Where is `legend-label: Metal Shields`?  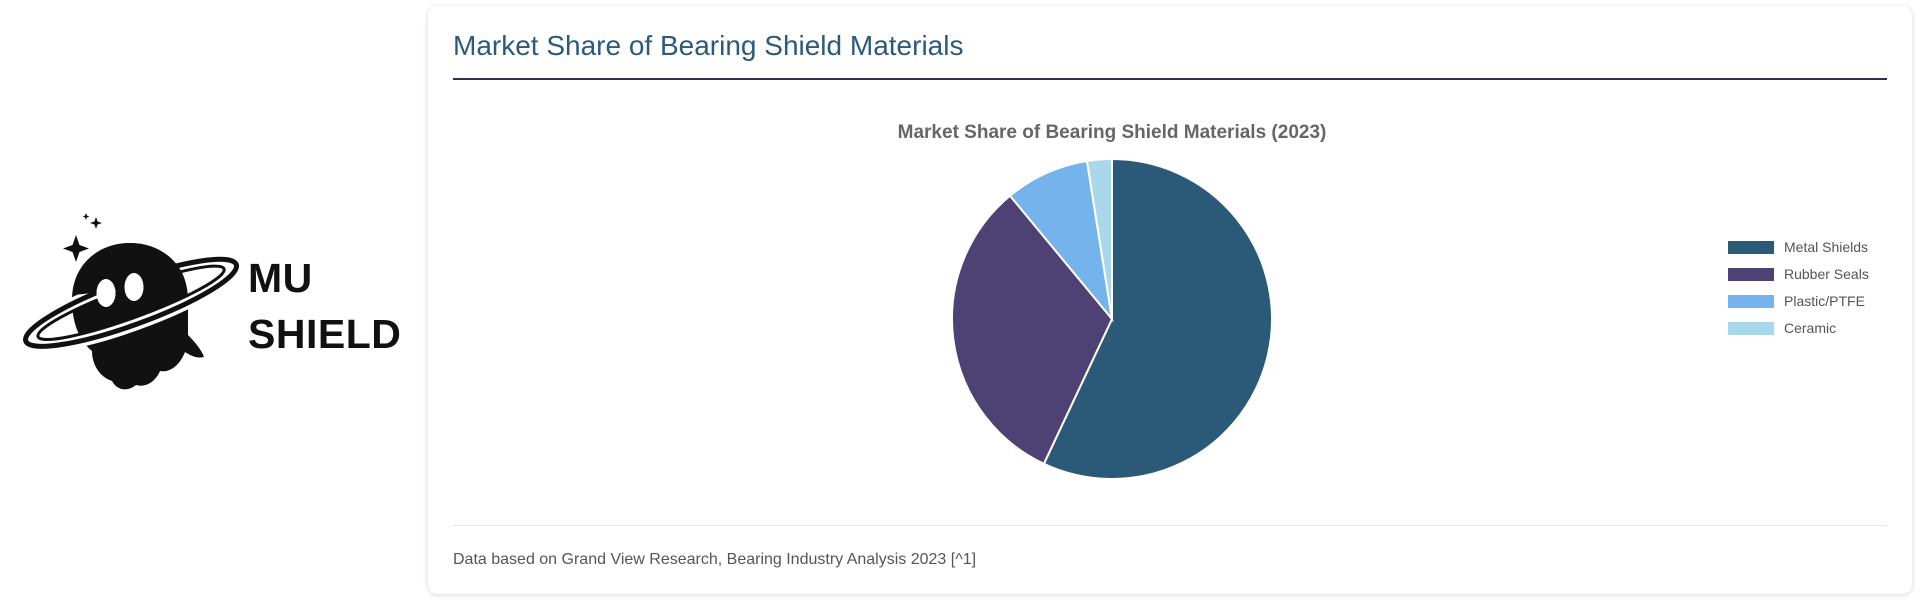
legend-label: Metal Shields is located at coordinates (1826, 247).